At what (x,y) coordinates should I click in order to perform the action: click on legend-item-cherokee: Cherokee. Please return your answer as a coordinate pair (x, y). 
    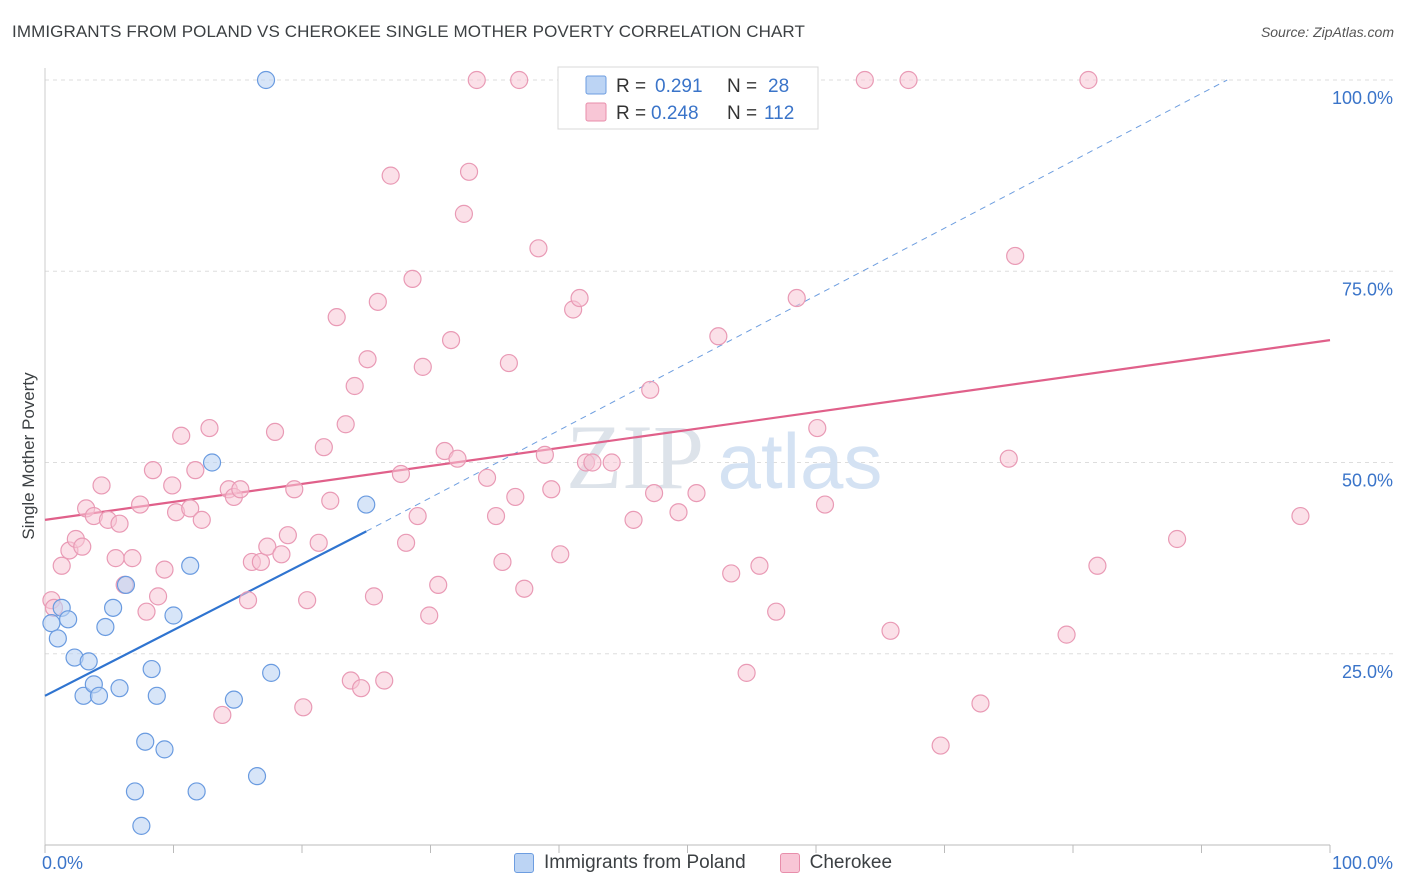
    Looking at the image, I should click on (835, 863).